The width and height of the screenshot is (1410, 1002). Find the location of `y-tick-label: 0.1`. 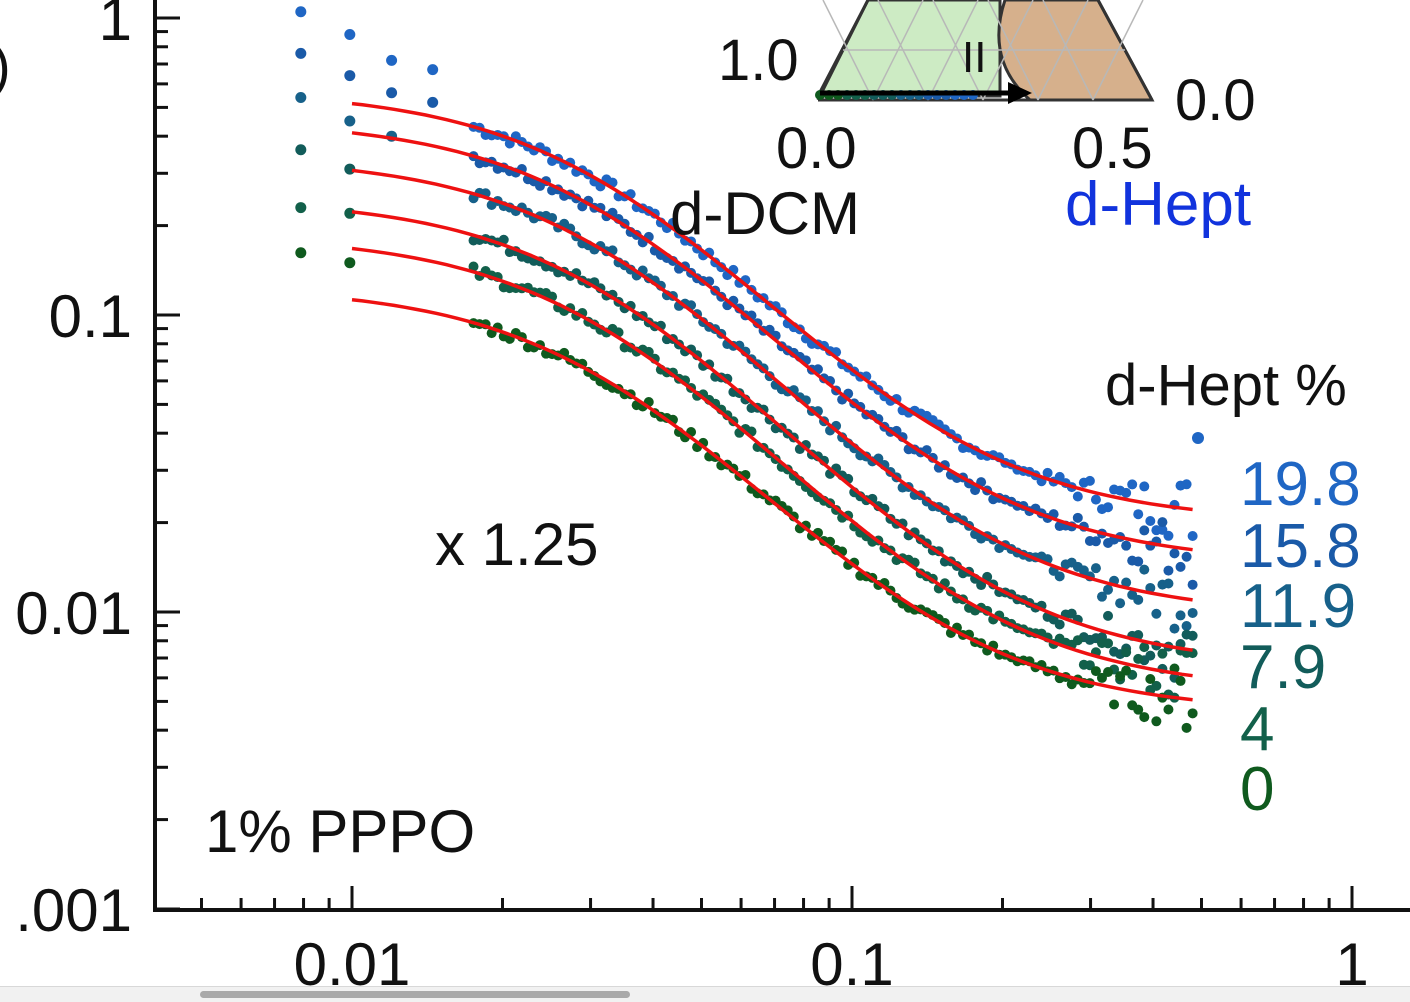

y-tick-label: 0.1 is located at coordinates (90, 316).